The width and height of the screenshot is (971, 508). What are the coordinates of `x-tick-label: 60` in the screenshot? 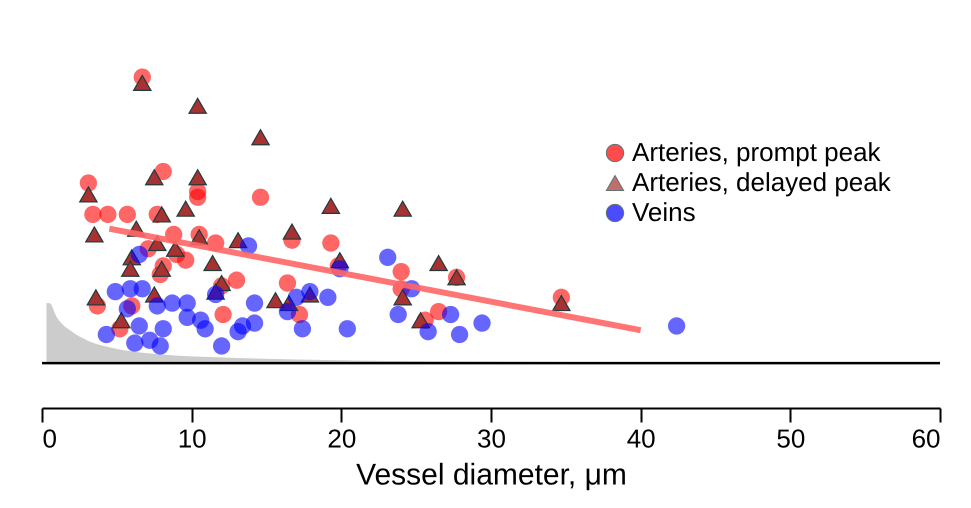 It's located at (926, 439).